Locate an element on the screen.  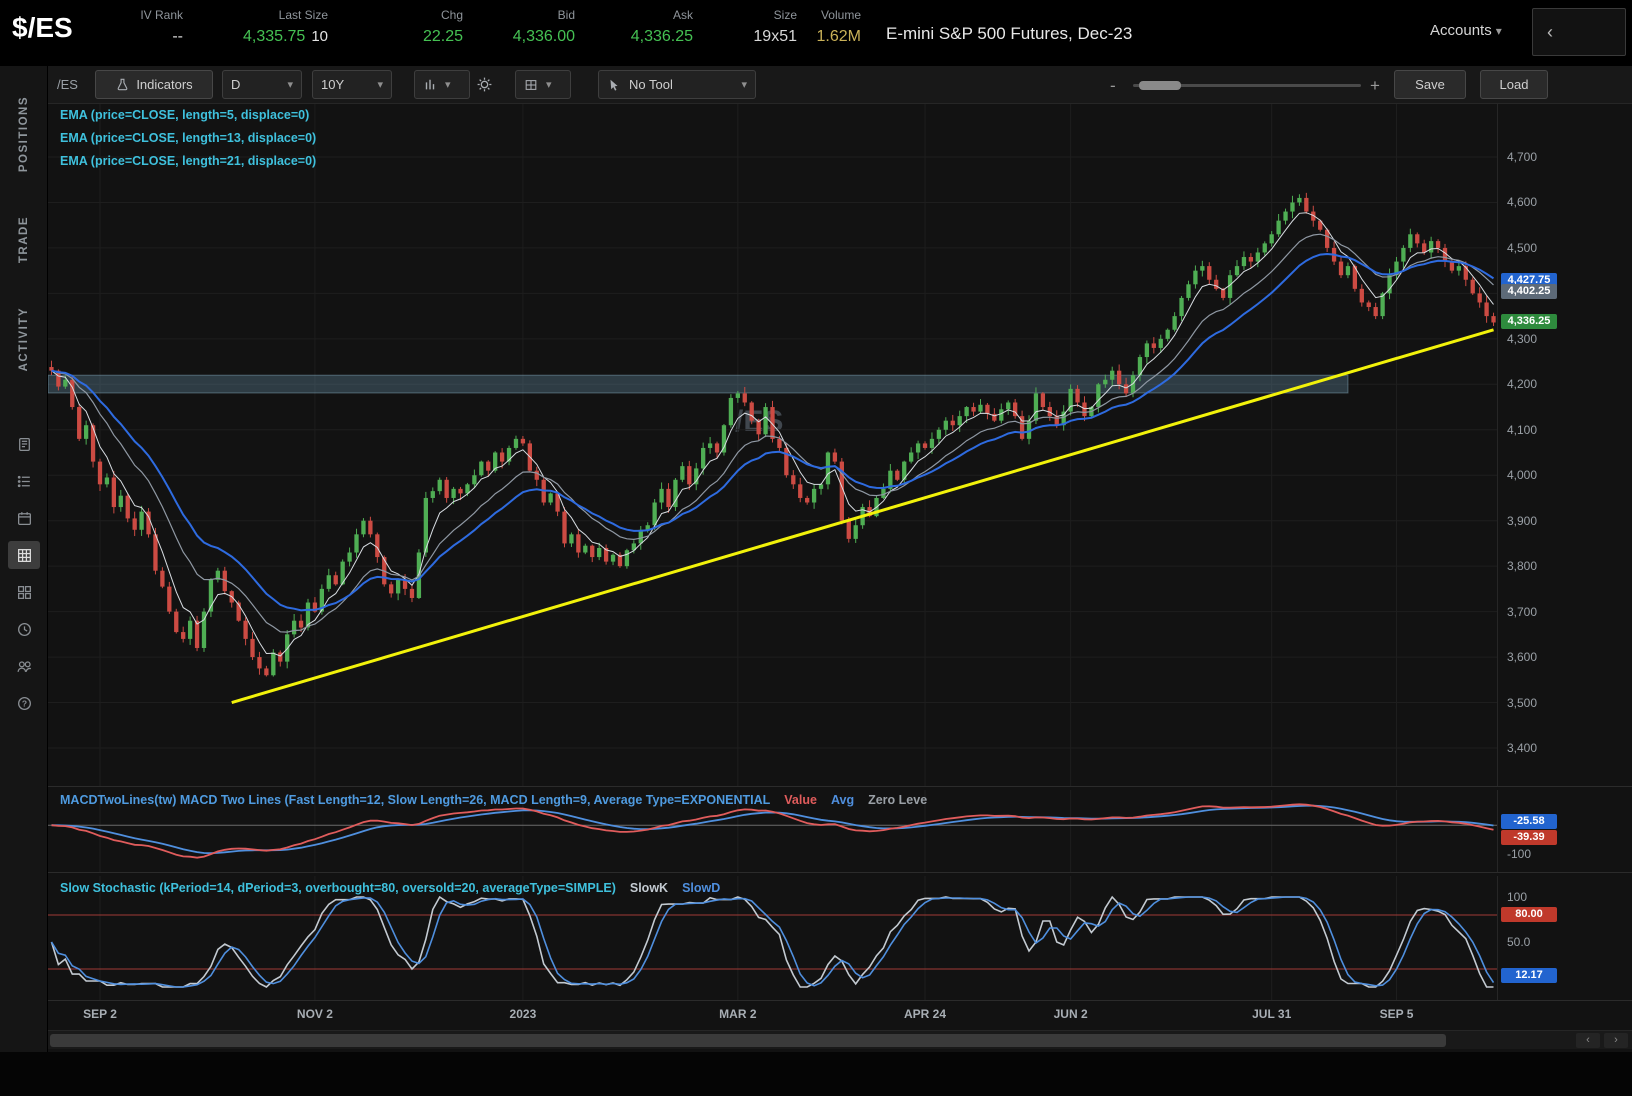
macd-value-badge: -25.58 is located at coordinates (1529, 821).